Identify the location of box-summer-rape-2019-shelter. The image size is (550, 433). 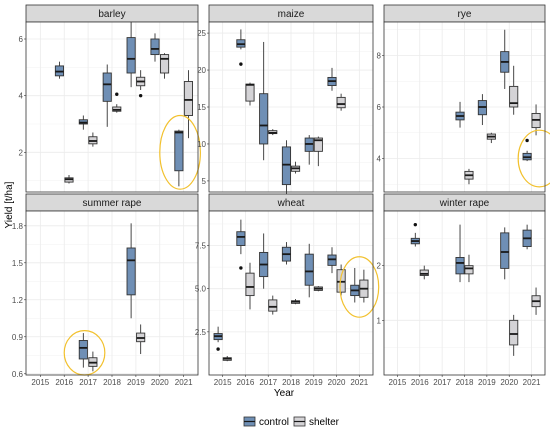
(141, 339).